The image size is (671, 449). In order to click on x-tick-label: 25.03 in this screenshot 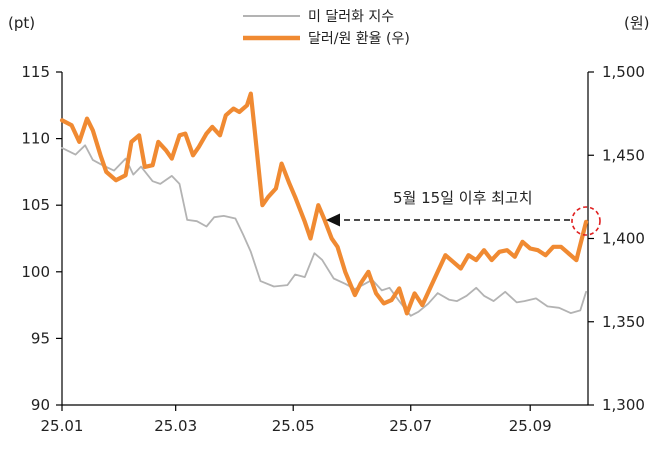, I will do `click(175, 426)`.